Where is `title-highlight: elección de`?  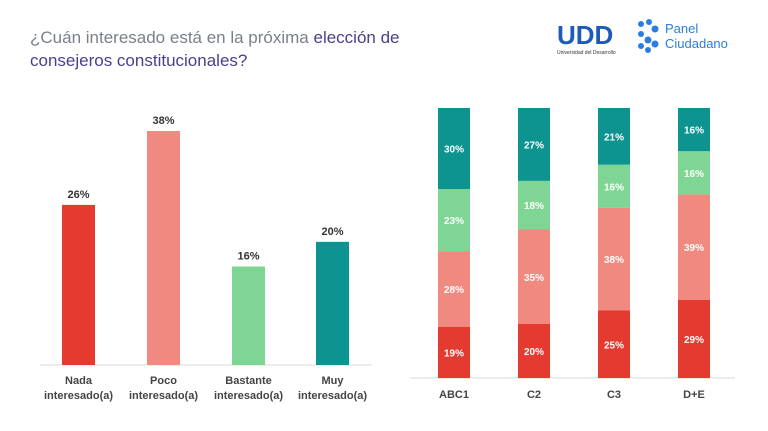
title-highlight: elección de is located at coordinates (356, 37).